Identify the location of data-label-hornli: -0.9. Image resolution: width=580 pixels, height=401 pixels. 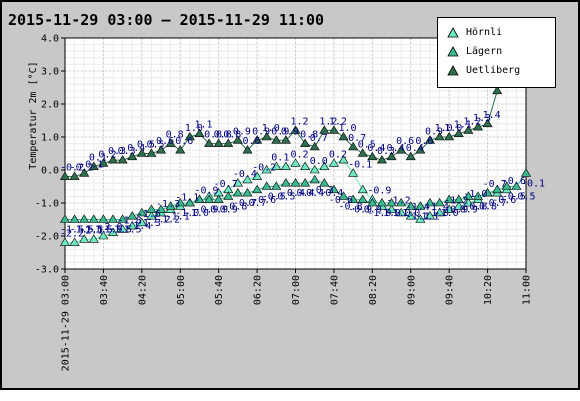
(379, 191).